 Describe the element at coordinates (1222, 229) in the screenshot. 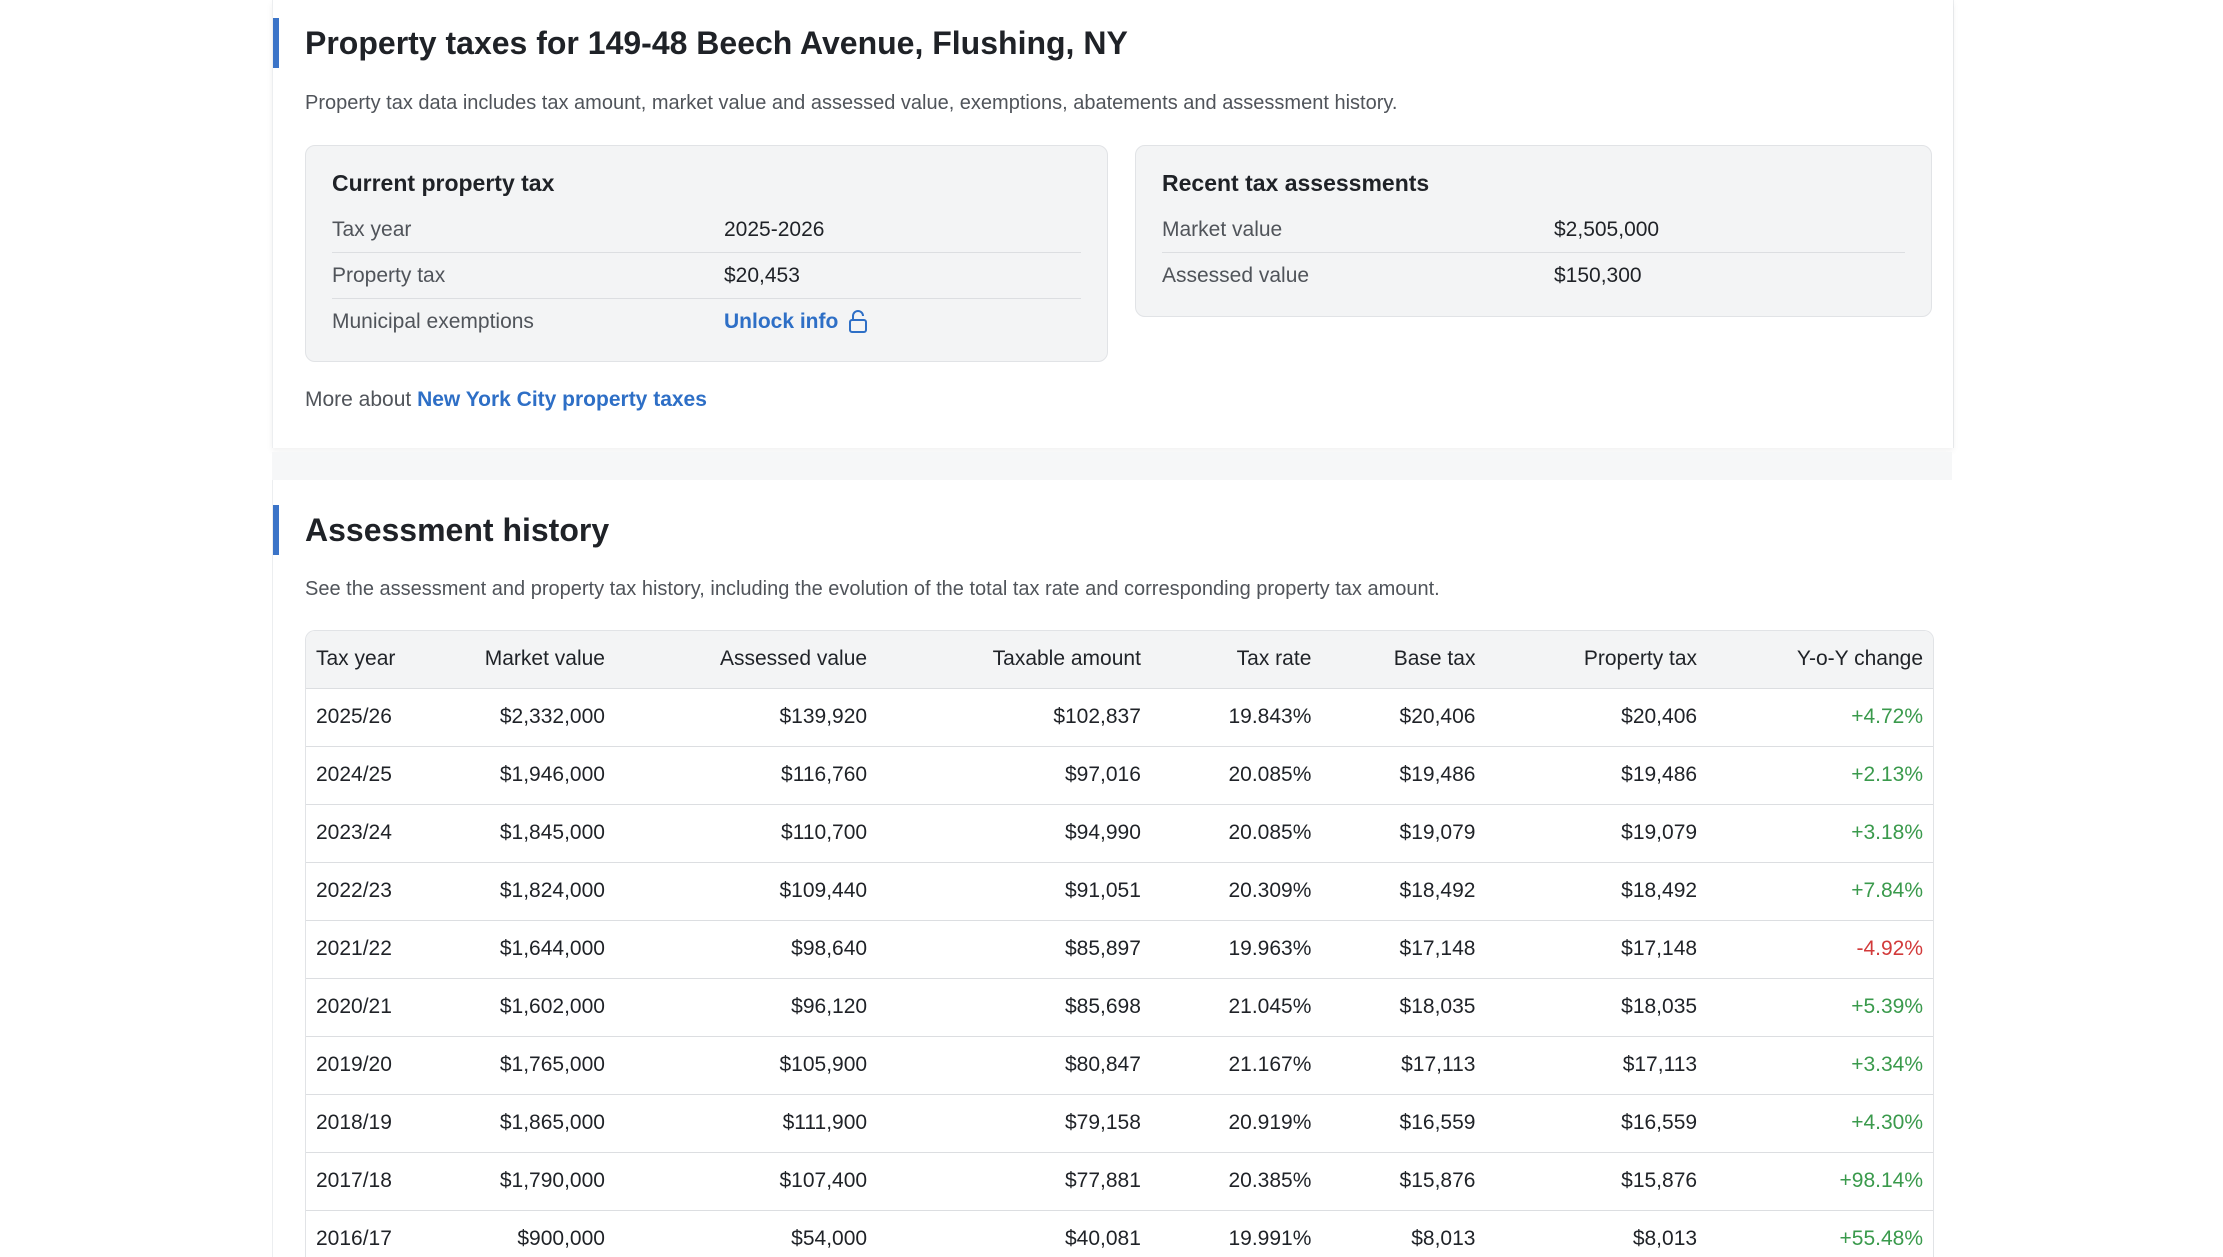

I see `market-value-label: Market value` at that location.